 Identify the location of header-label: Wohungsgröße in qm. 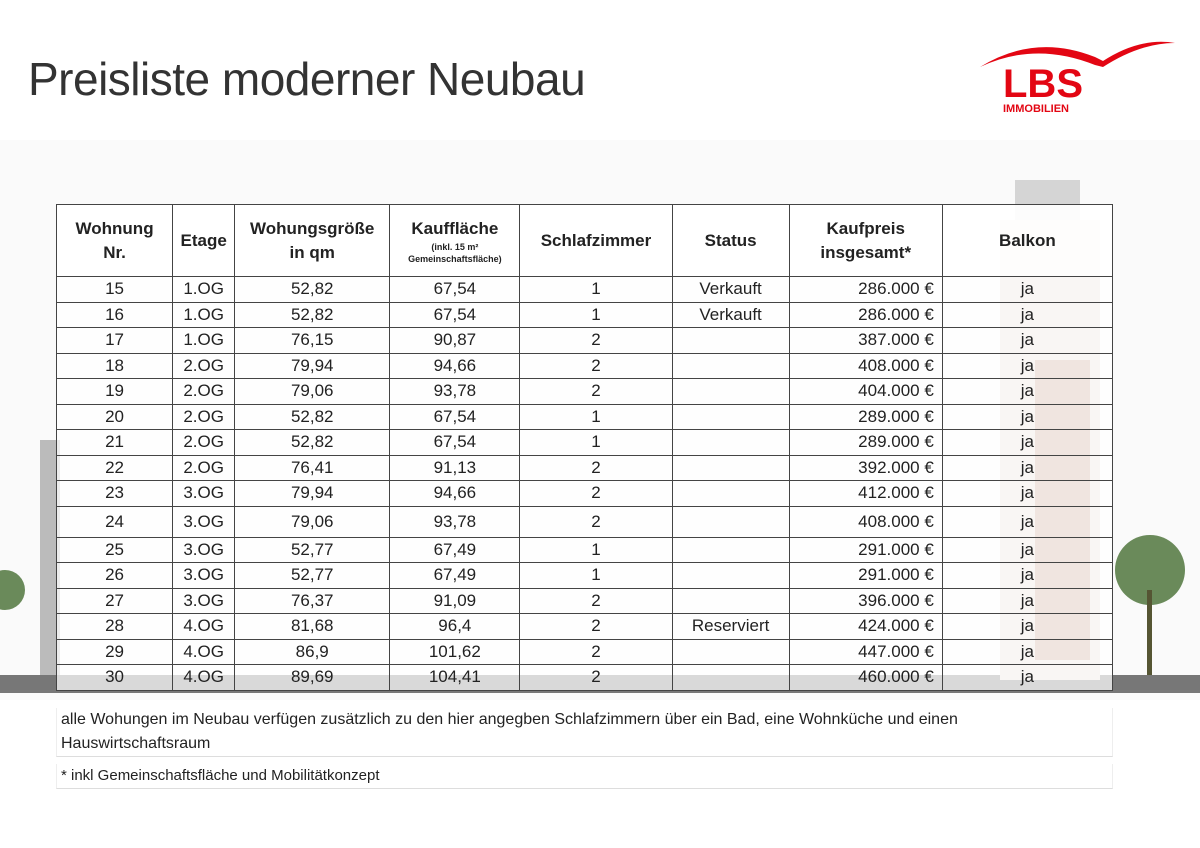
(312, 240).